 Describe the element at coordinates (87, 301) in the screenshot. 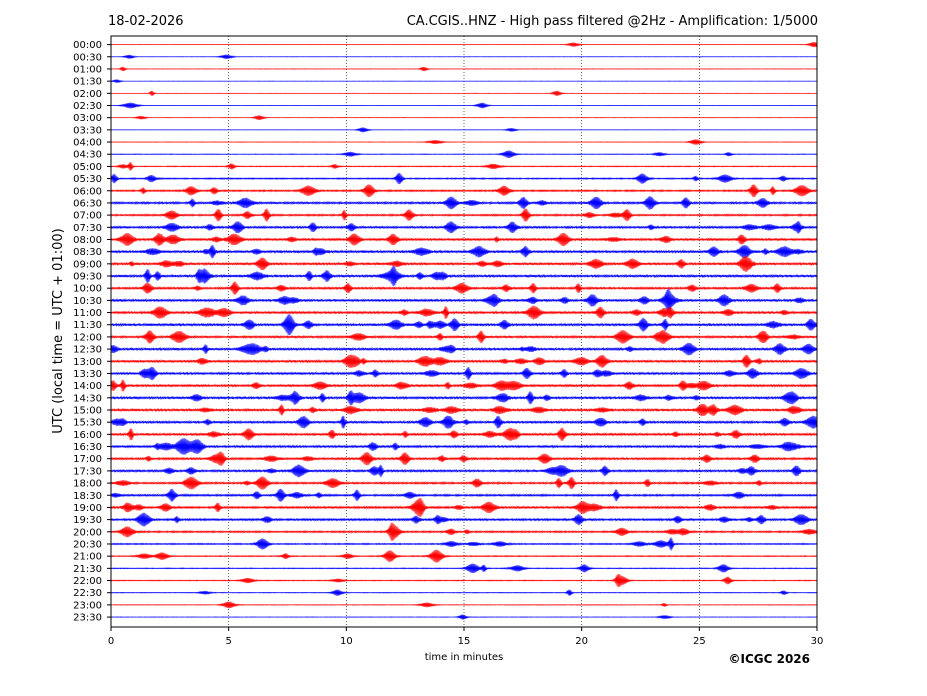

I see `y-tick-label: 10:30` at that location.